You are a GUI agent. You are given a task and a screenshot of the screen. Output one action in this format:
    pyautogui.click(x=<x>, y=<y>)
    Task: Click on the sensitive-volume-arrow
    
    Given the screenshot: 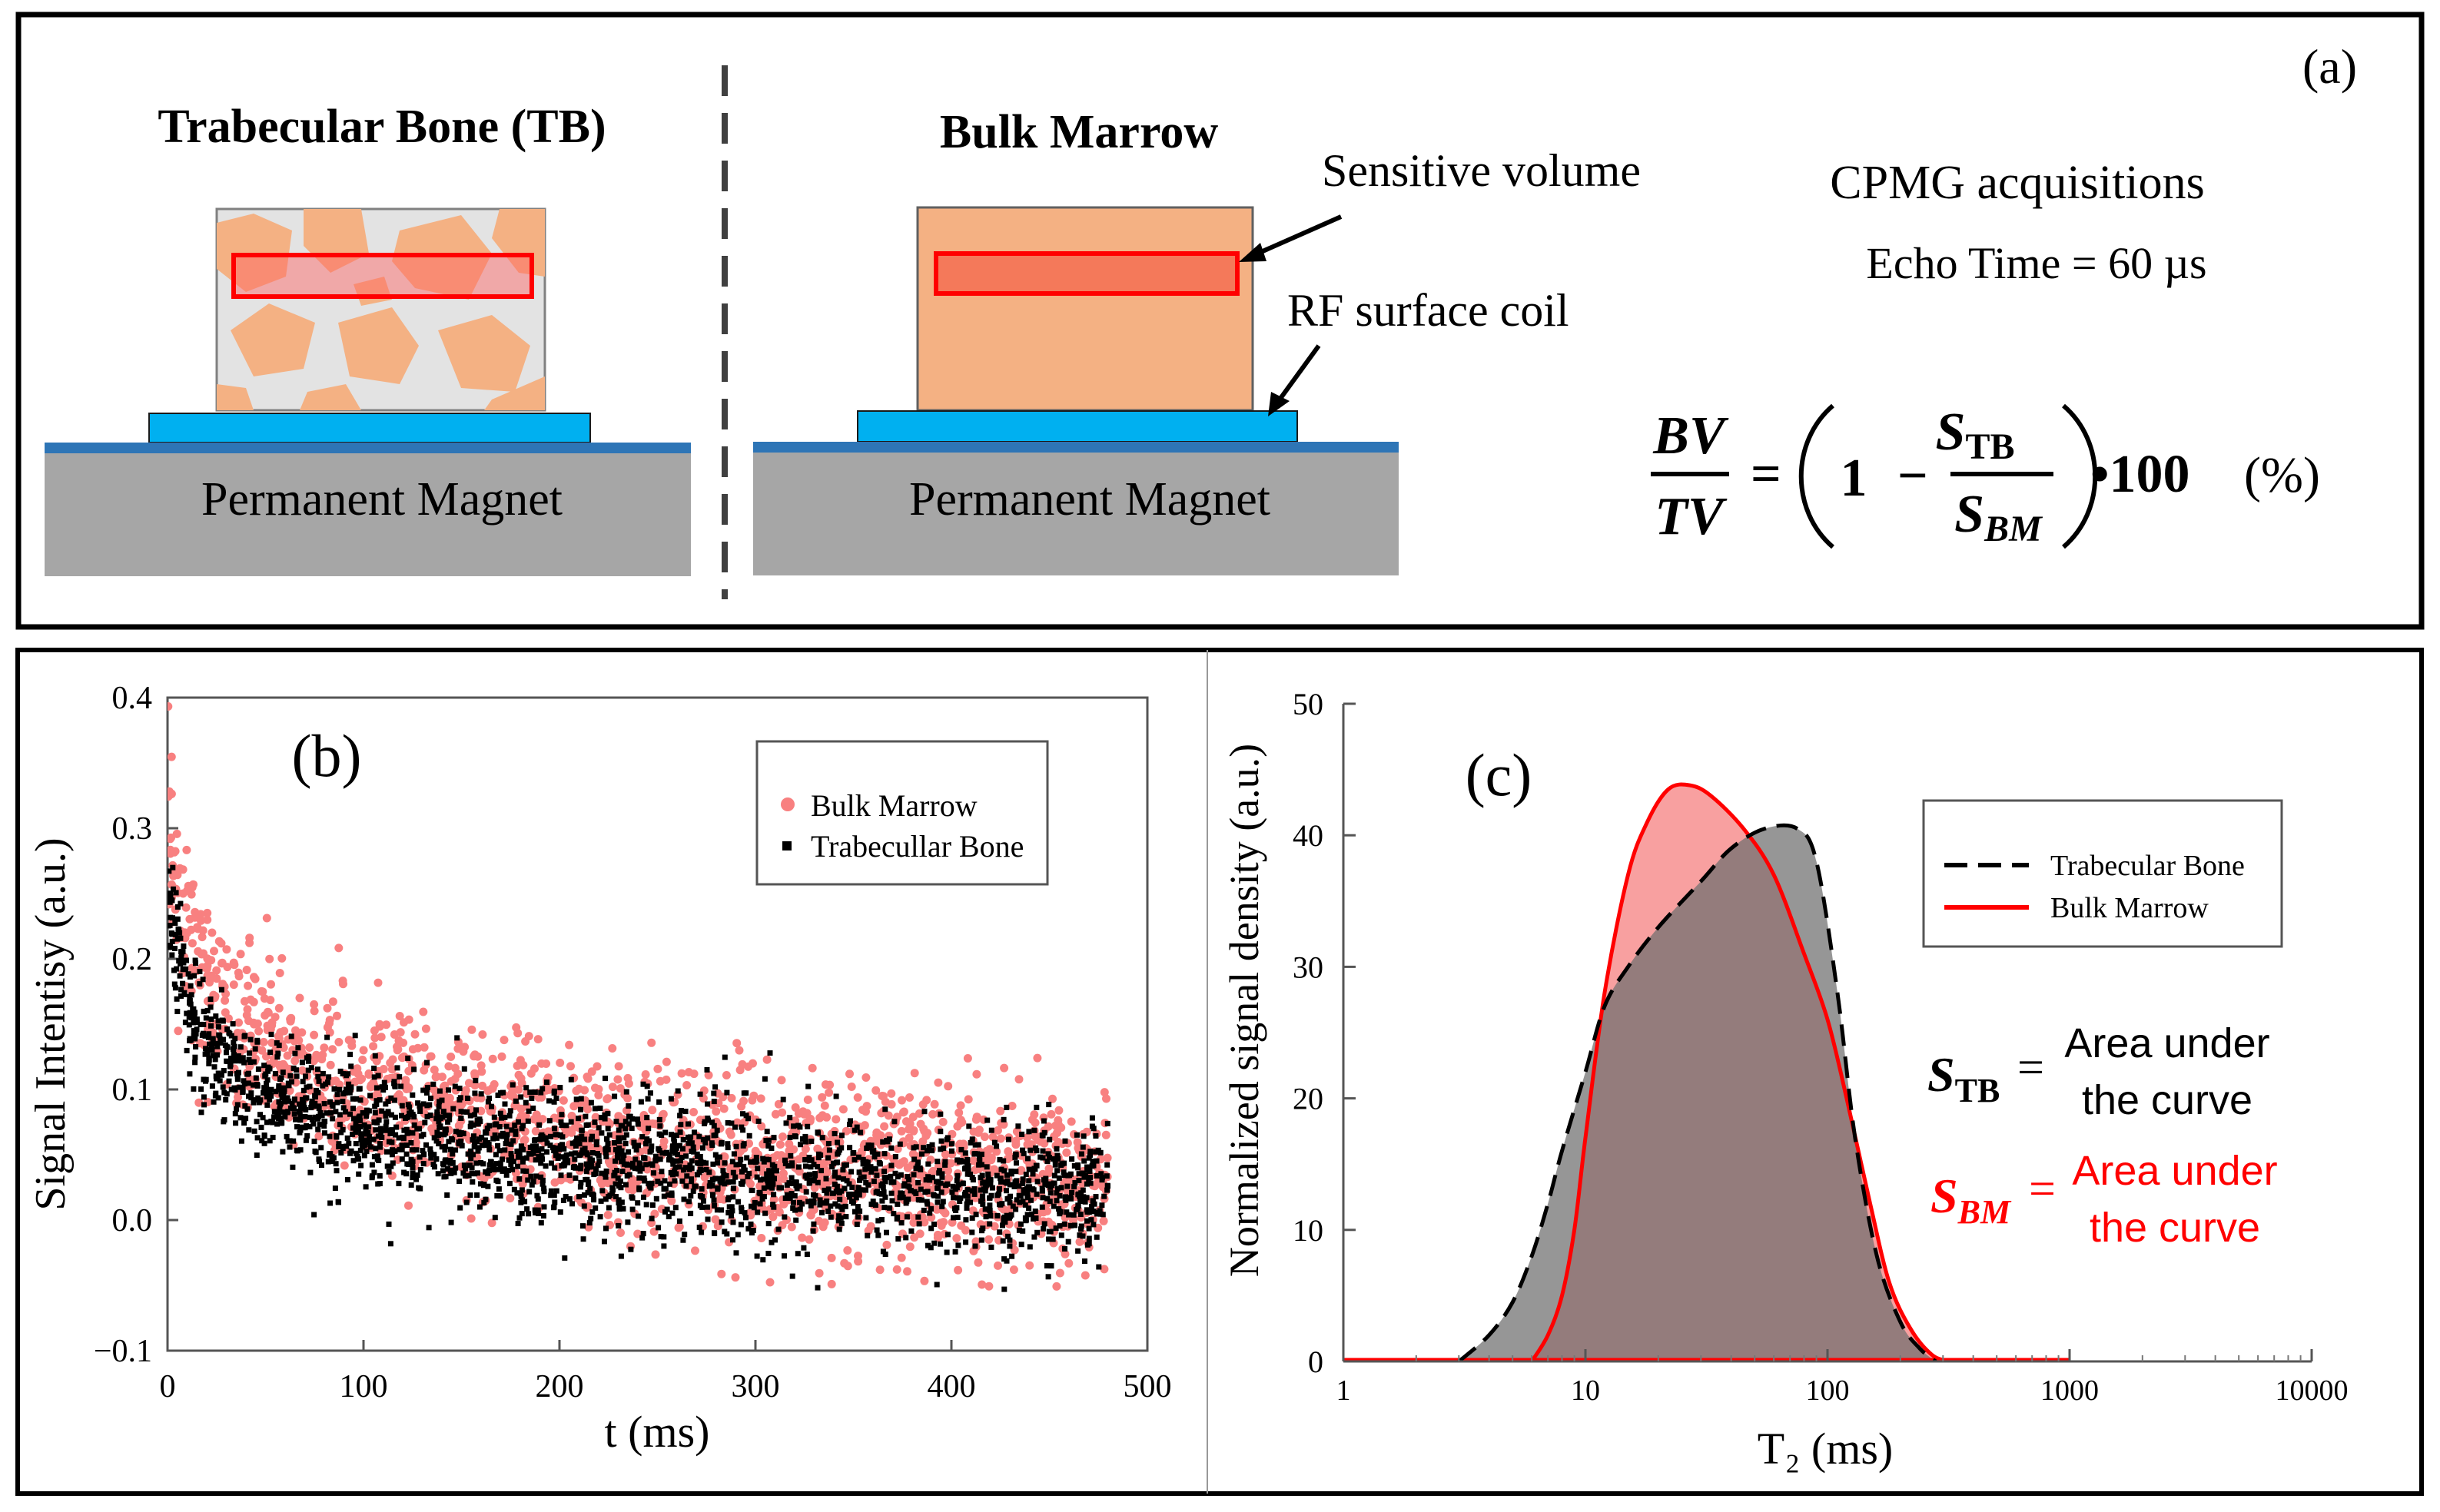 What is the action you would take?
    pyautogui.click(x=1295, y=237)
    